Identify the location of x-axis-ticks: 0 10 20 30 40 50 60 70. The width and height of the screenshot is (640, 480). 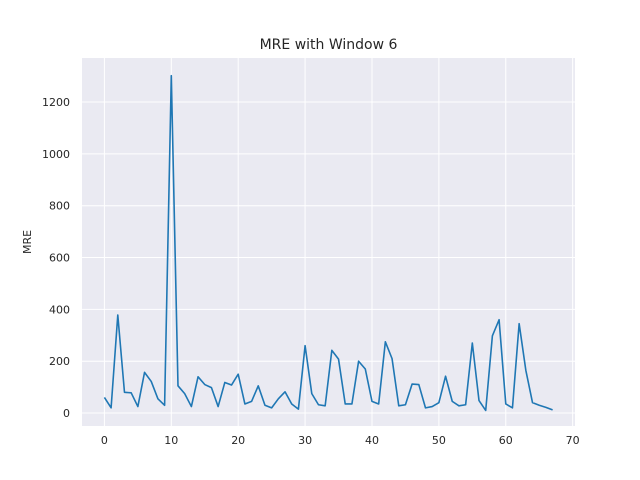
(340, 440).